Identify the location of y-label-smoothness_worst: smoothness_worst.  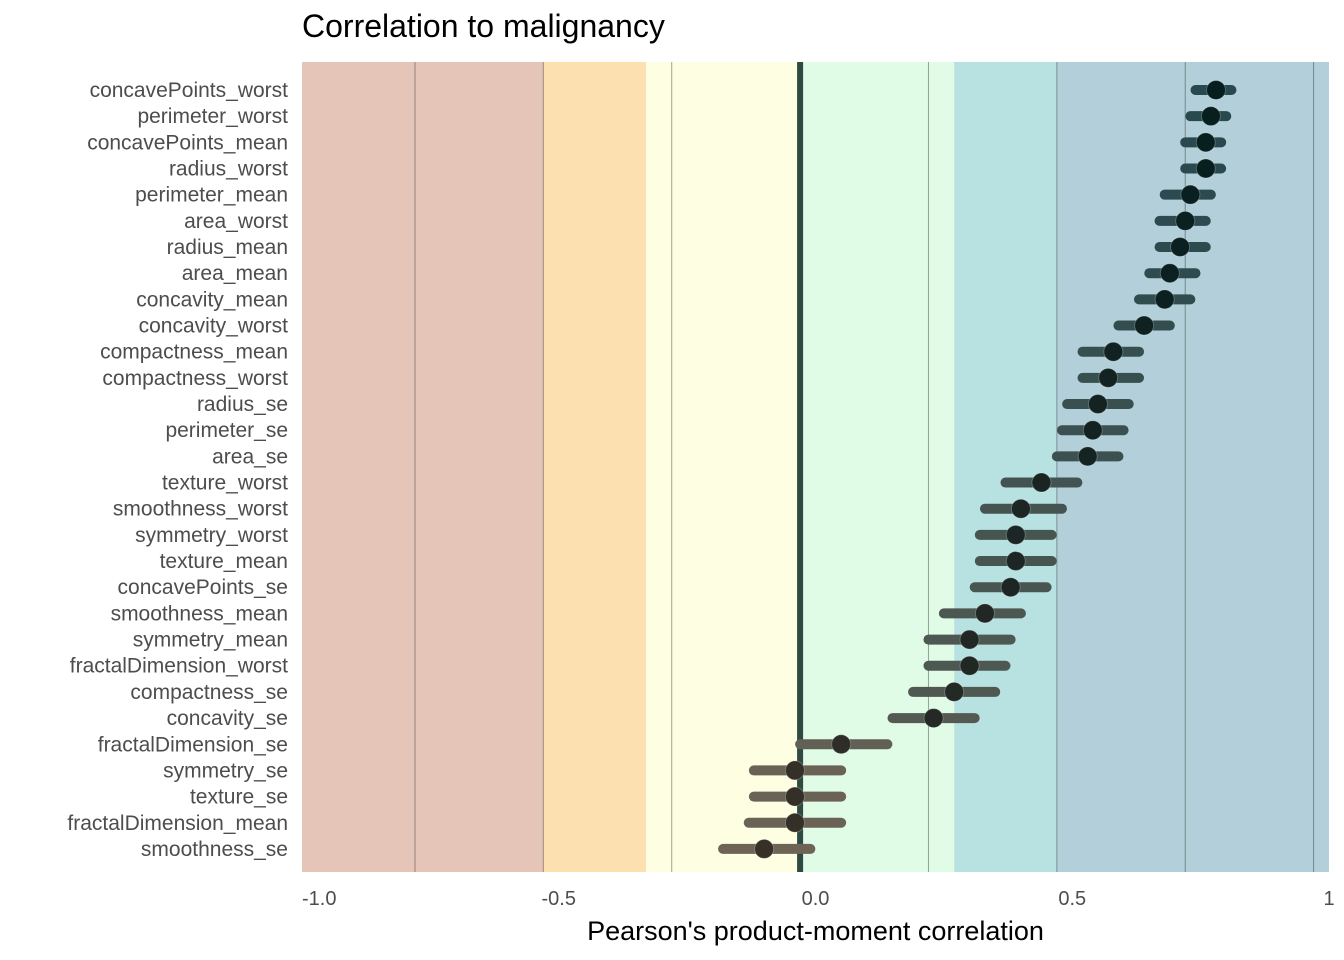
(200, 509).